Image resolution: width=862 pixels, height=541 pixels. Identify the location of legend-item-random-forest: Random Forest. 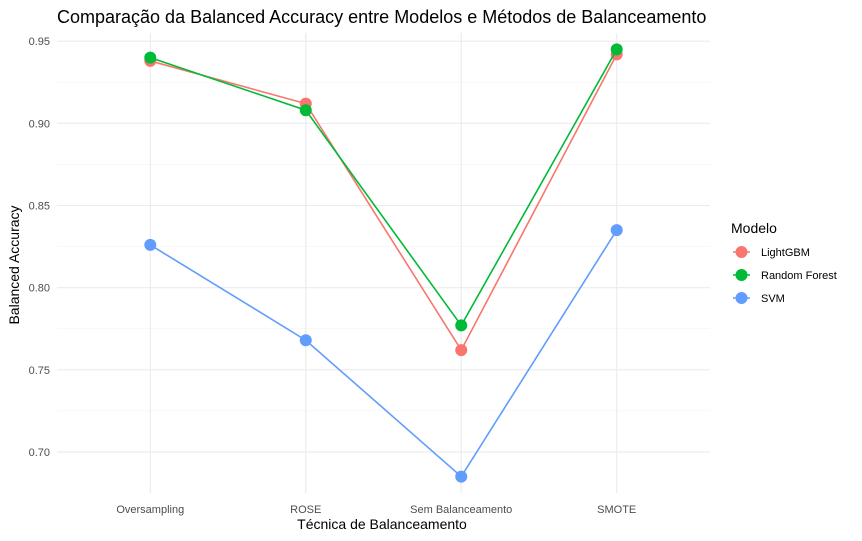
(785, 275).